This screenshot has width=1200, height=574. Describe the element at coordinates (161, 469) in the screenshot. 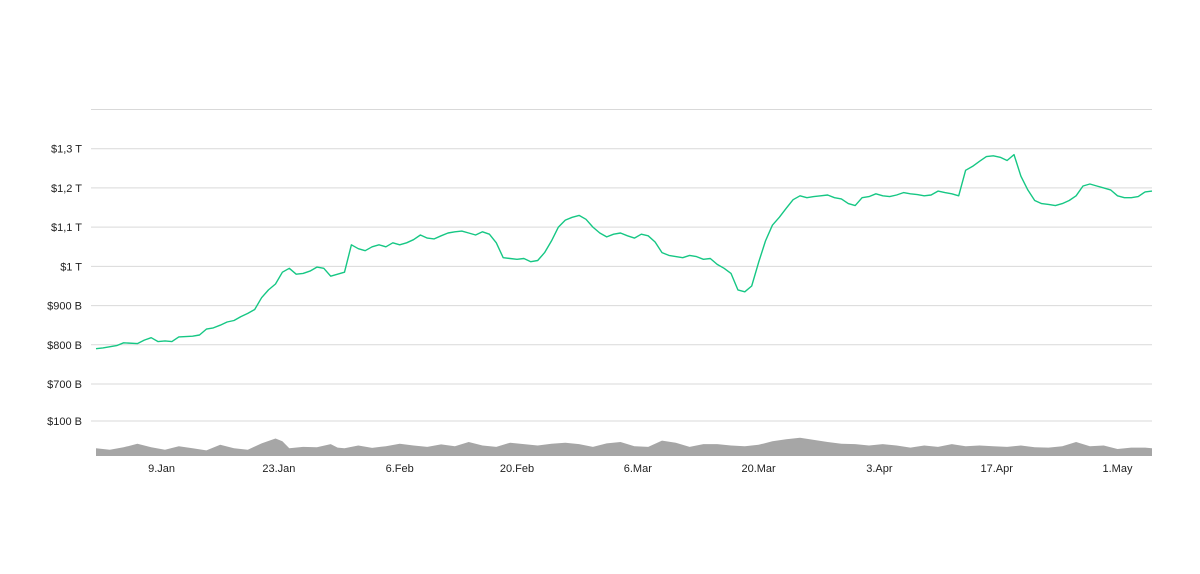

I see `x-tick-label: 9.Jan` at that location.